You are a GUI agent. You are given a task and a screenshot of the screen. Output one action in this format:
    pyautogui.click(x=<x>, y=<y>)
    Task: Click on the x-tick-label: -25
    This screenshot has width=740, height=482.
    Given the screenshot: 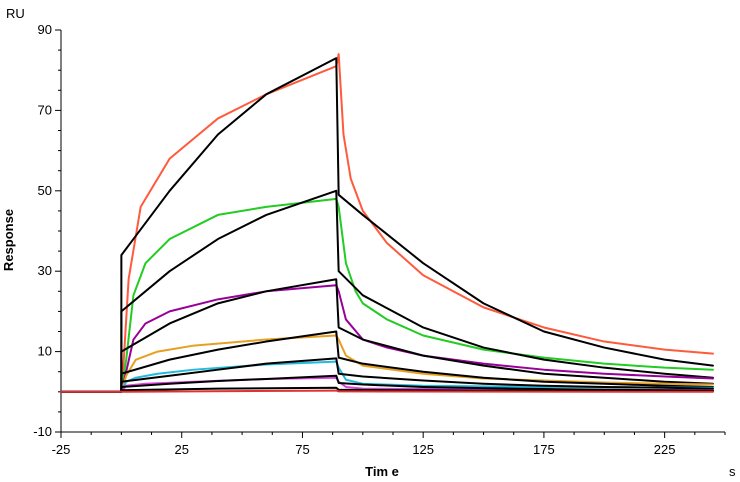 What is the action you would take?
    pyautogui.click(x=61, y=449)
    